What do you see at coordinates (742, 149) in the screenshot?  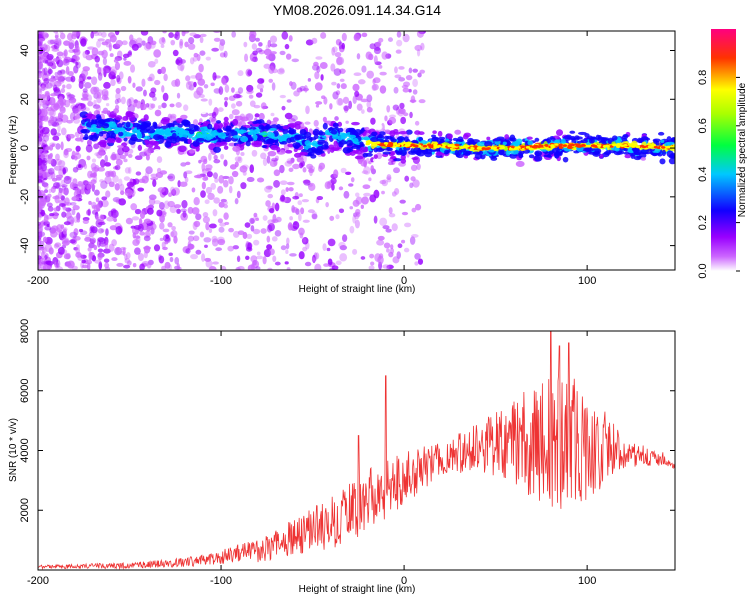 I see `colorbar-label: Normalized spectral amplitude` at bounding box center [742, 149].